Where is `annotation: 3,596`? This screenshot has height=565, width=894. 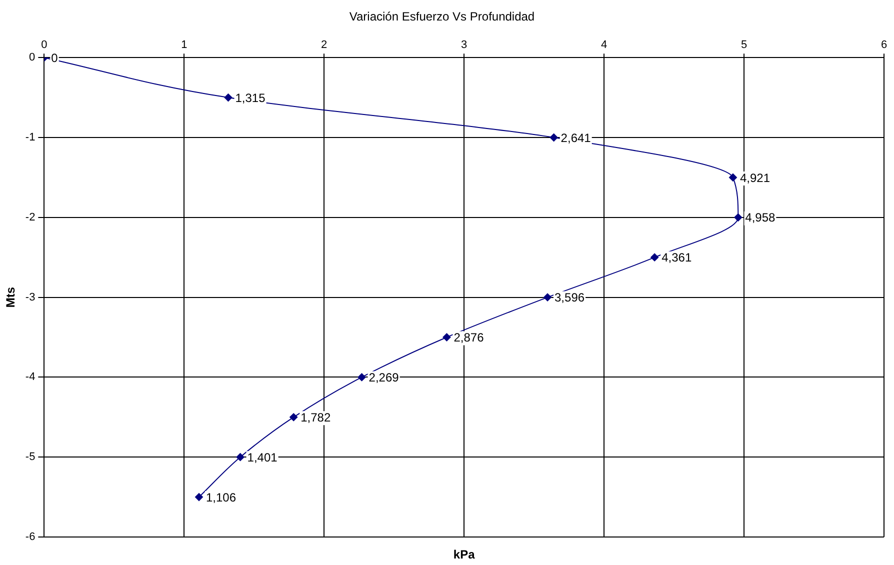 annotation: 3,596 is located at coordinates (569, 297).